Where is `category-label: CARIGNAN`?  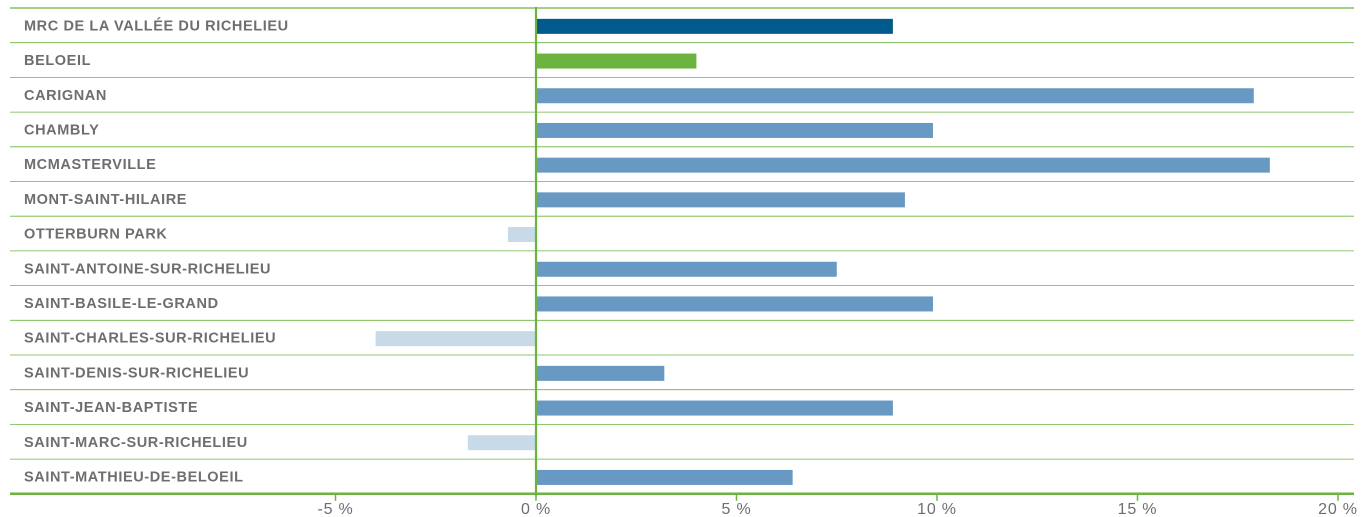 category-label: CARIGNAN is located at coordinates (65, 96).